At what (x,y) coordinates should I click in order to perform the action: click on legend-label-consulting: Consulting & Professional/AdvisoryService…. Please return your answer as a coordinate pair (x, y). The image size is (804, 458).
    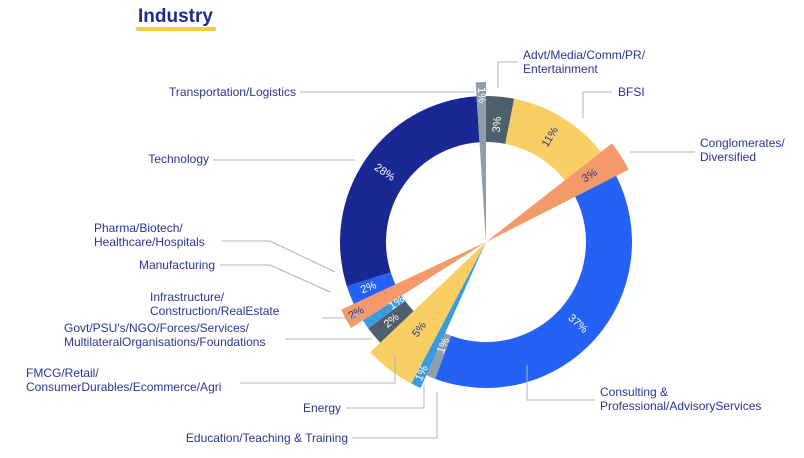
    Looking at the image, I should click on (680, 399).